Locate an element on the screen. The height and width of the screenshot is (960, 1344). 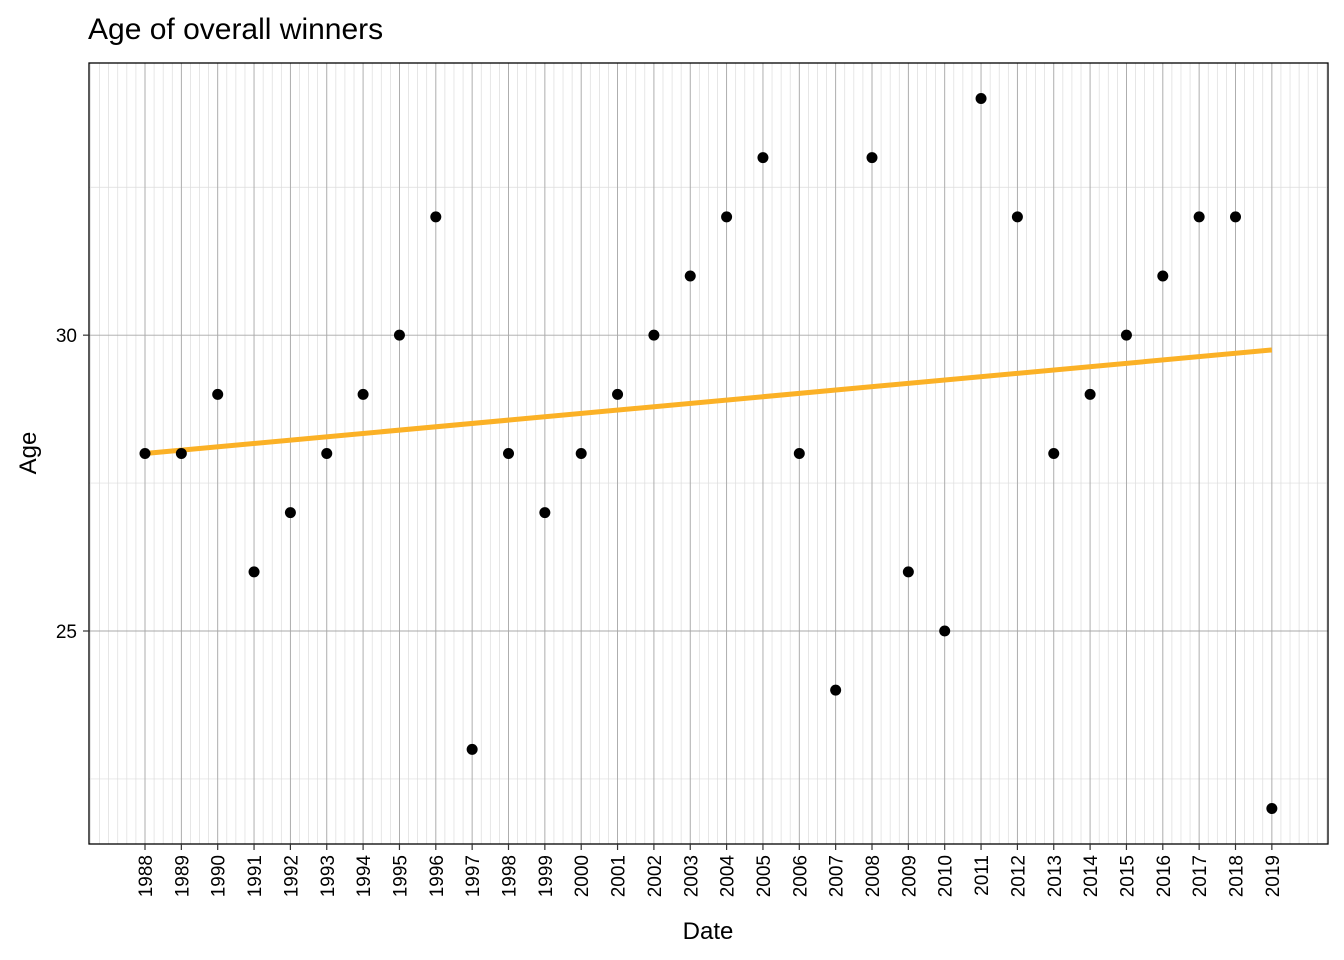
x-axis-title: Date is located at coordinates (708, 931).